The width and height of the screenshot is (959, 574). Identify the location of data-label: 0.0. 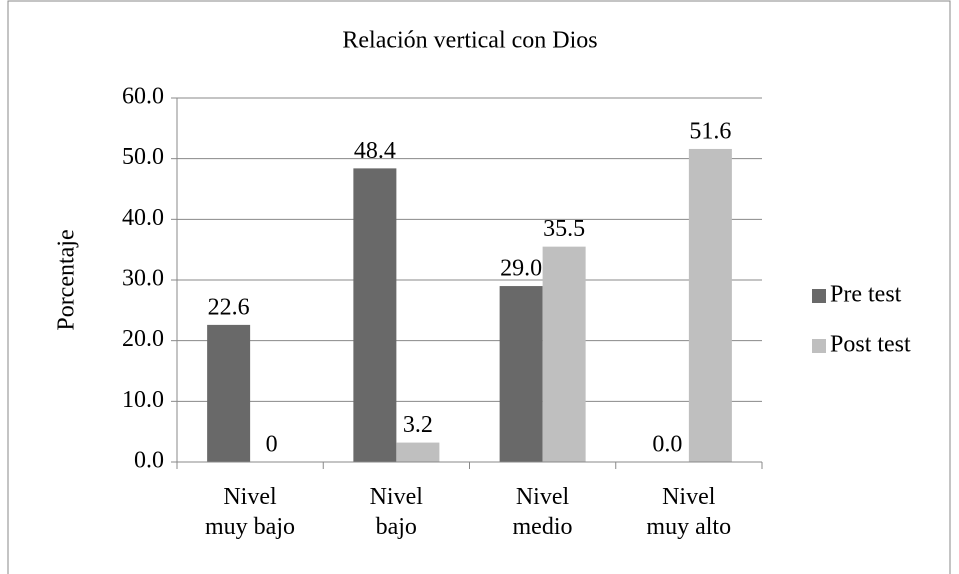
(667, 445).